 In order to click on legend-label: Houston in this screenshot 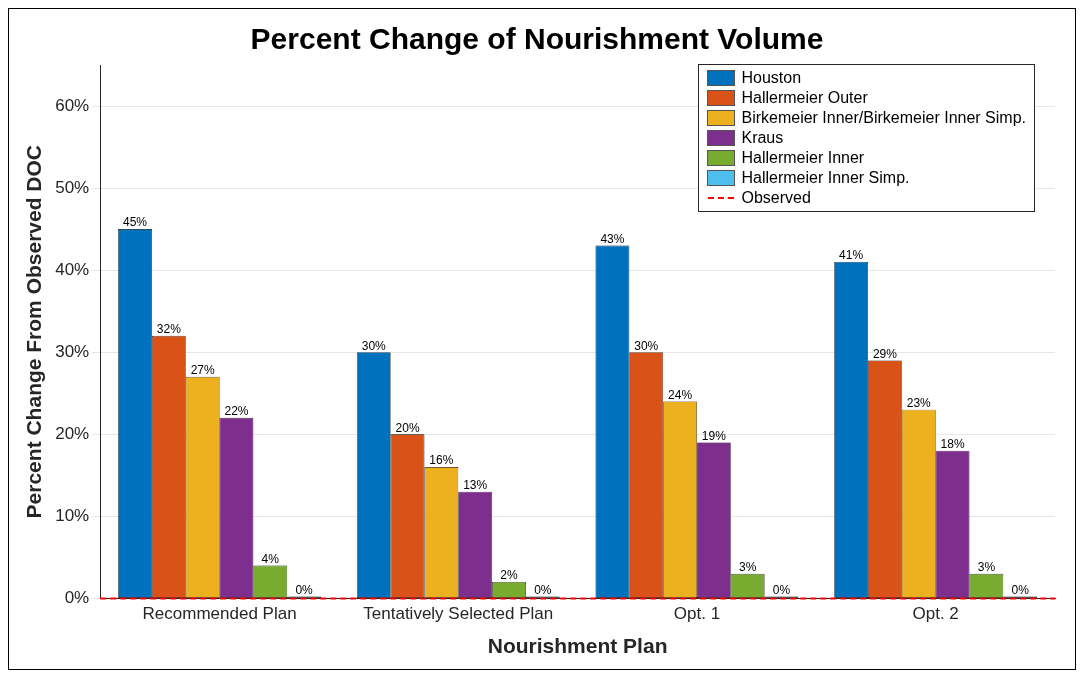, I will do `click(771, 78)`.